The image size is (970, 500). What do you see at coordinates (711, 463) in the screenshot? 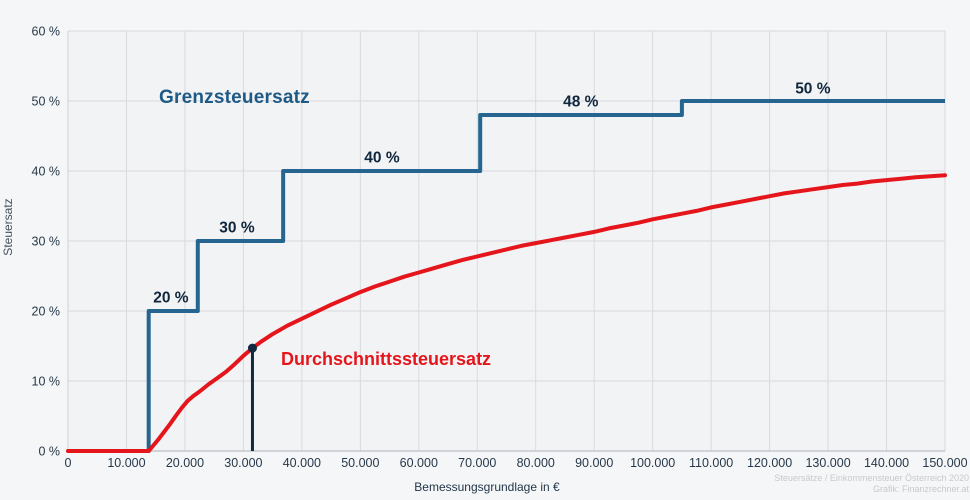
I see `x-tick-label-11: 110.000` at bounding box center [711, 463].